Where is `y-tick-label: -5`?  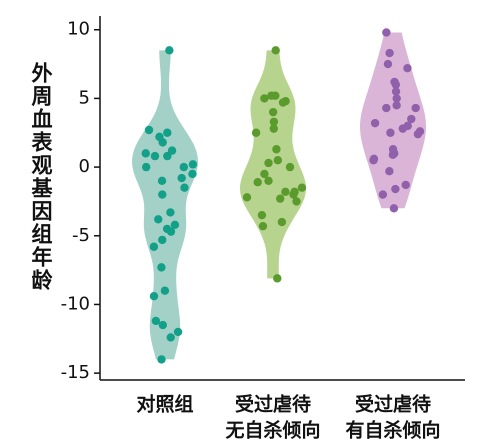
y-tick-label: -5 is located at coordinates (81, 235).